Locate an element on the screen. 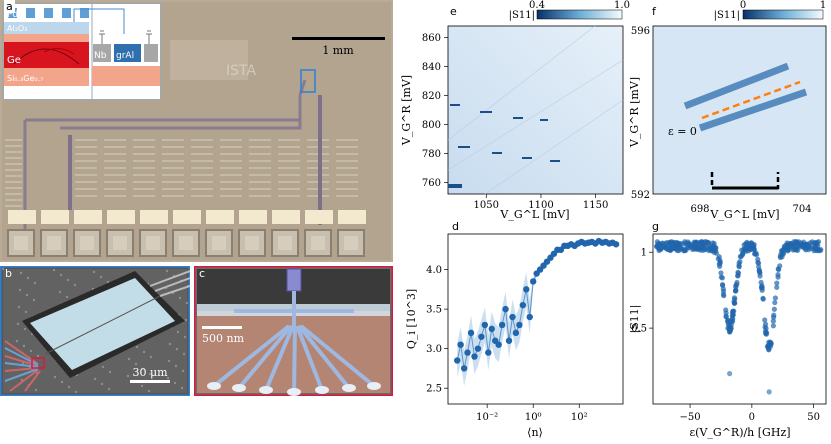 This screenshot has width=831, height=444. xtick-f-1: 704 is located at coordinates (801, 209).